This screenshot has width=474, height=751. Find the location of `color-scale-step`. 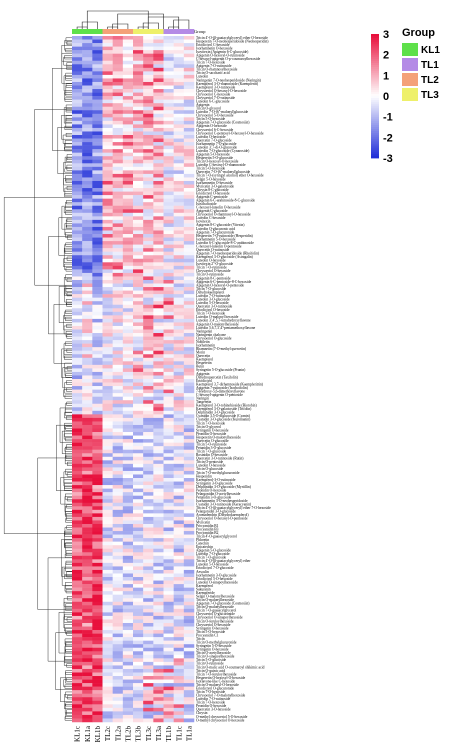

color-scale-step is located at coordinates (375, 105).